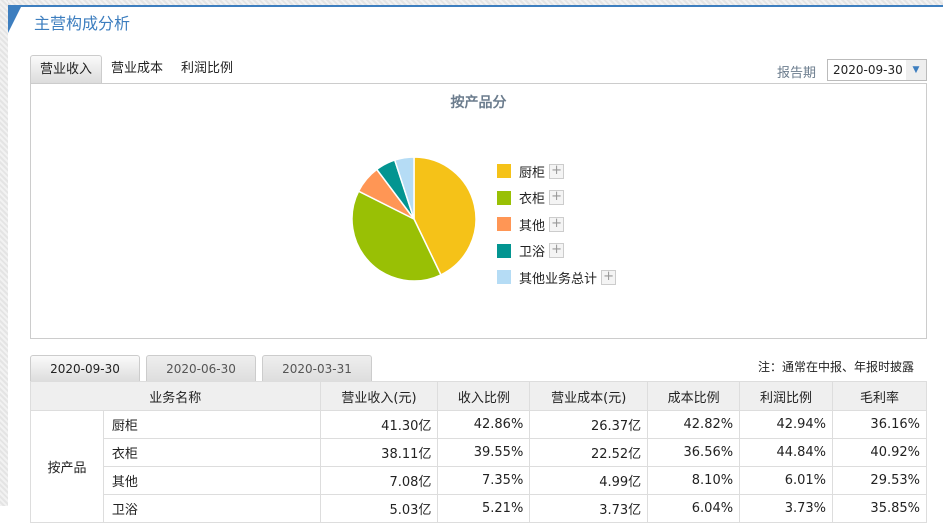  What do you see at coordinates (879, 480) in the screenshot?
I see `table-cell: 29.53%` at bounding box center [879, 480].